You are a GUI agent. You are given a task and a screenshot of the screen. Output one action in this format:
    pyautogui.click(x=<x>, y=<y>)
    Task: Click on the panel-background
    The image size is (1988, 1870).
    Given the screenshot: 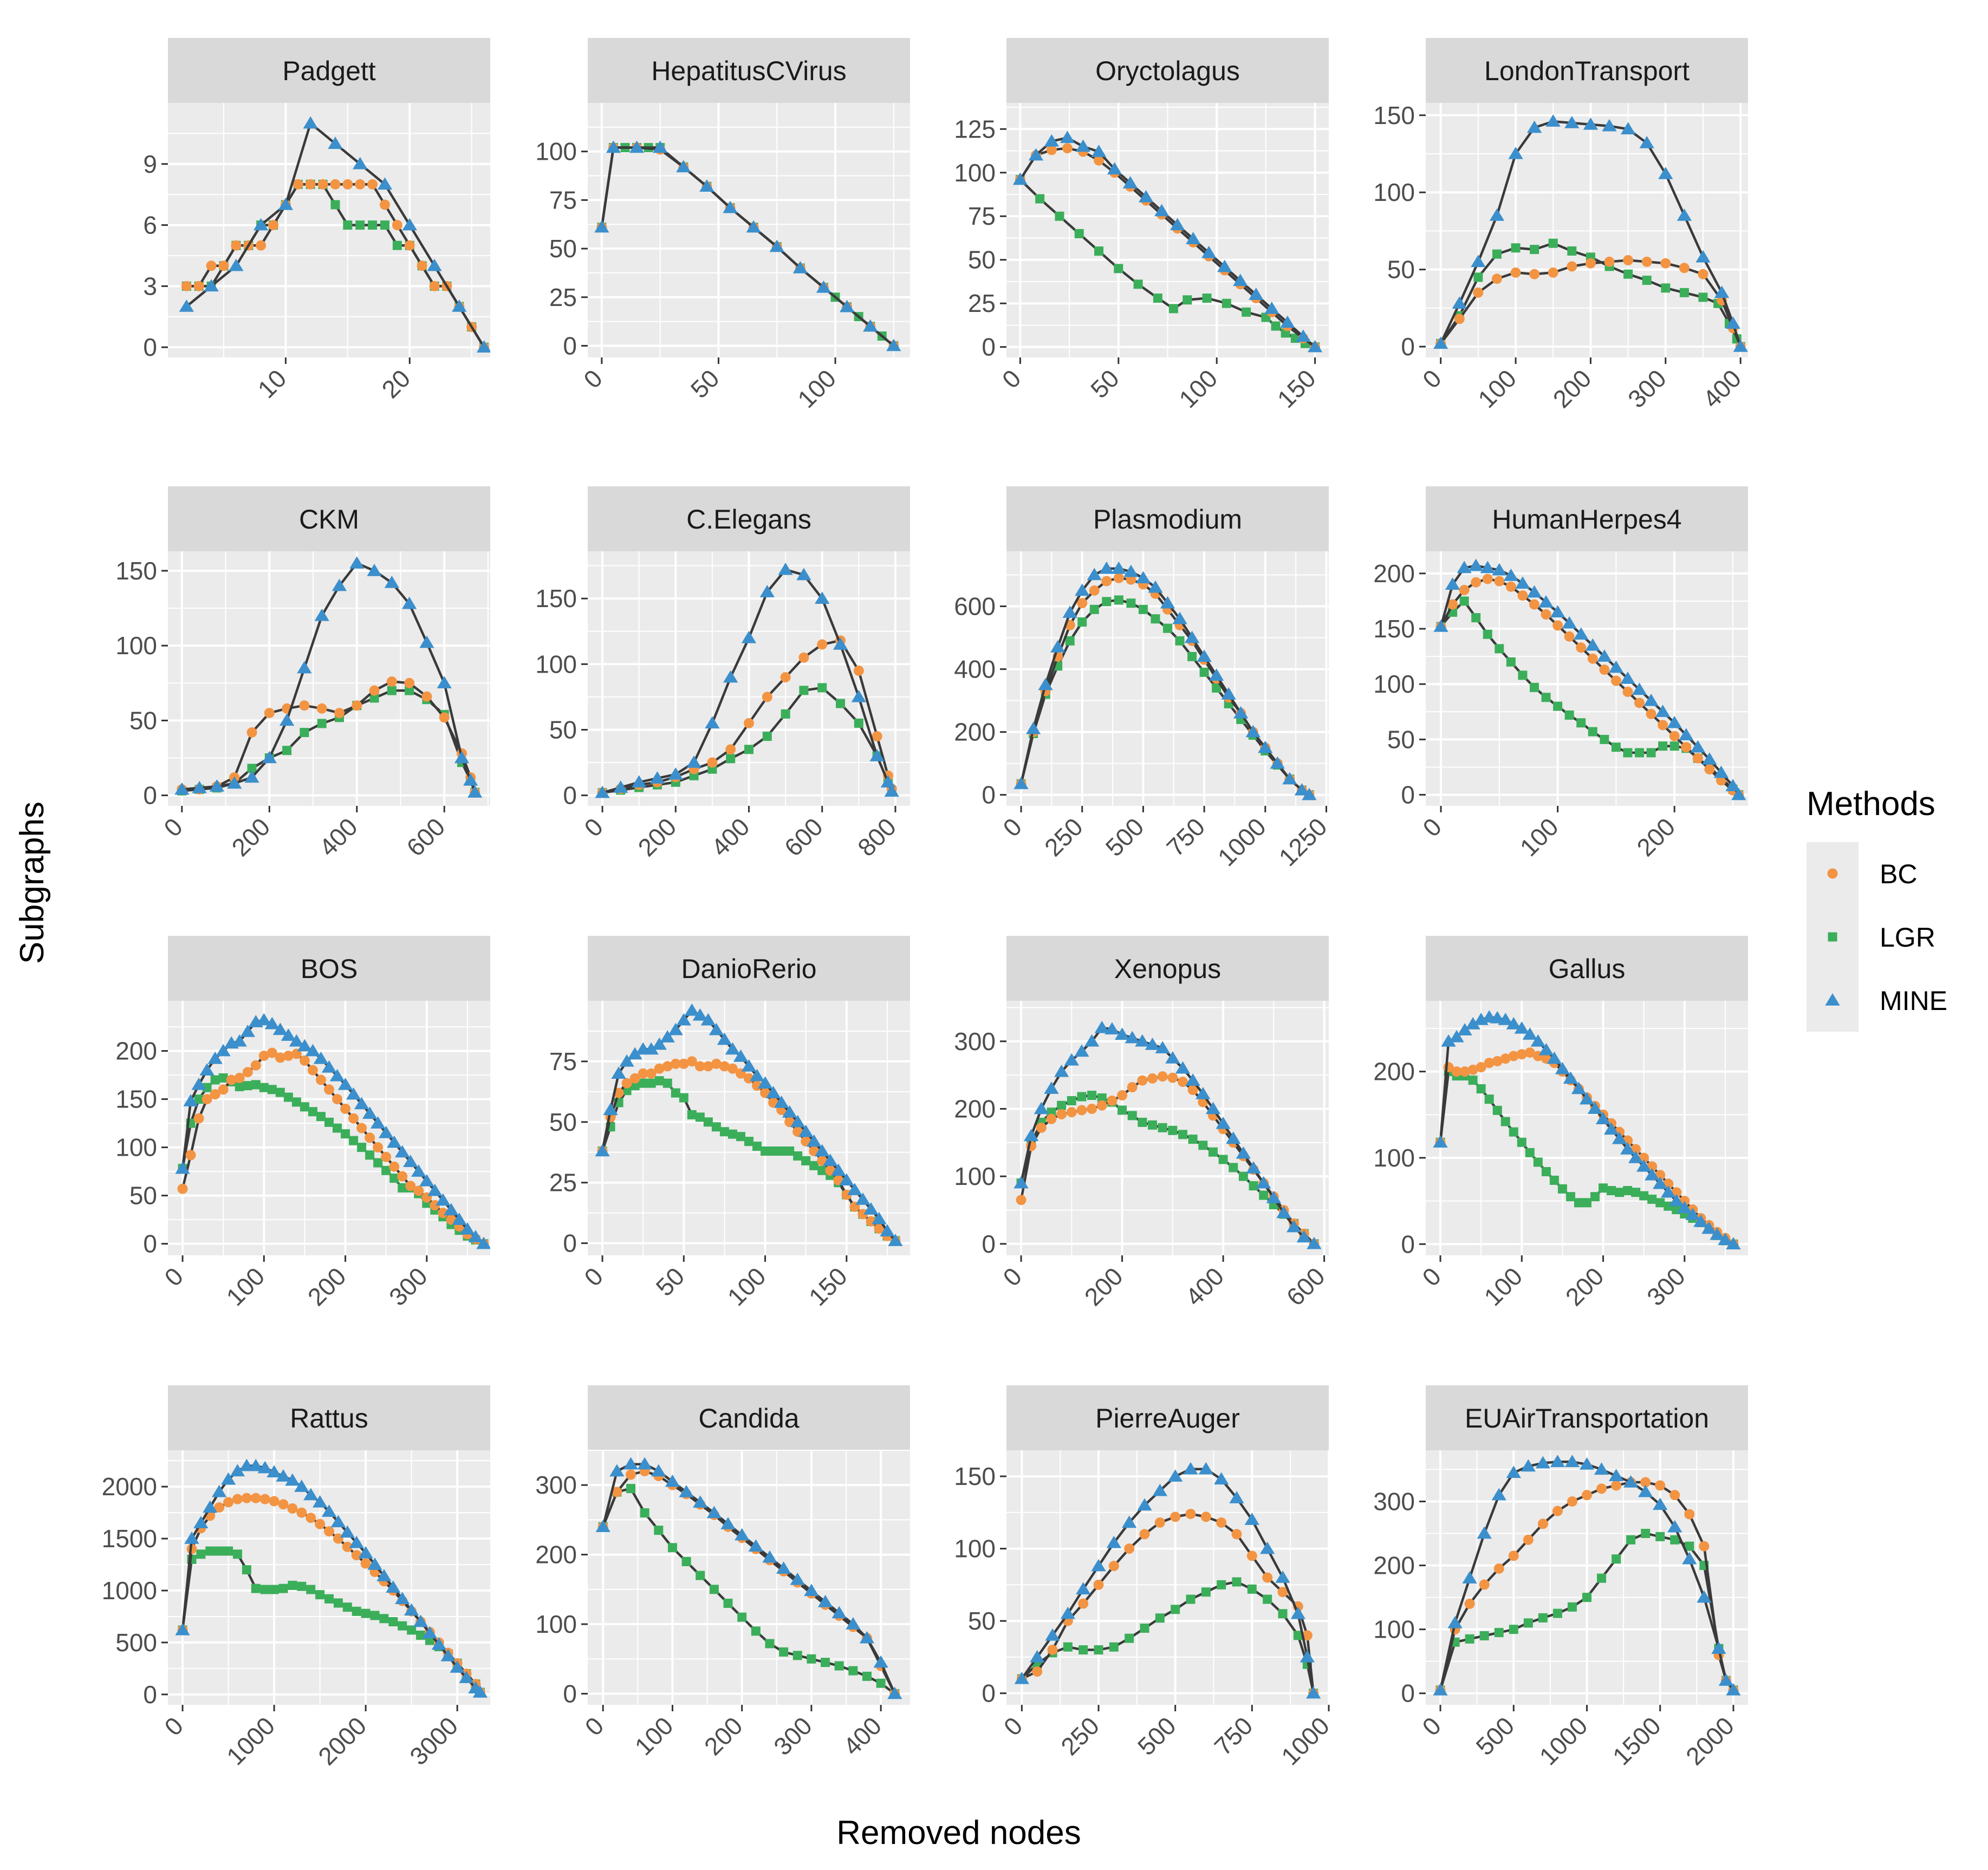 What is the action you would take?
    pyautogui.click(x=1587, y=230)
    